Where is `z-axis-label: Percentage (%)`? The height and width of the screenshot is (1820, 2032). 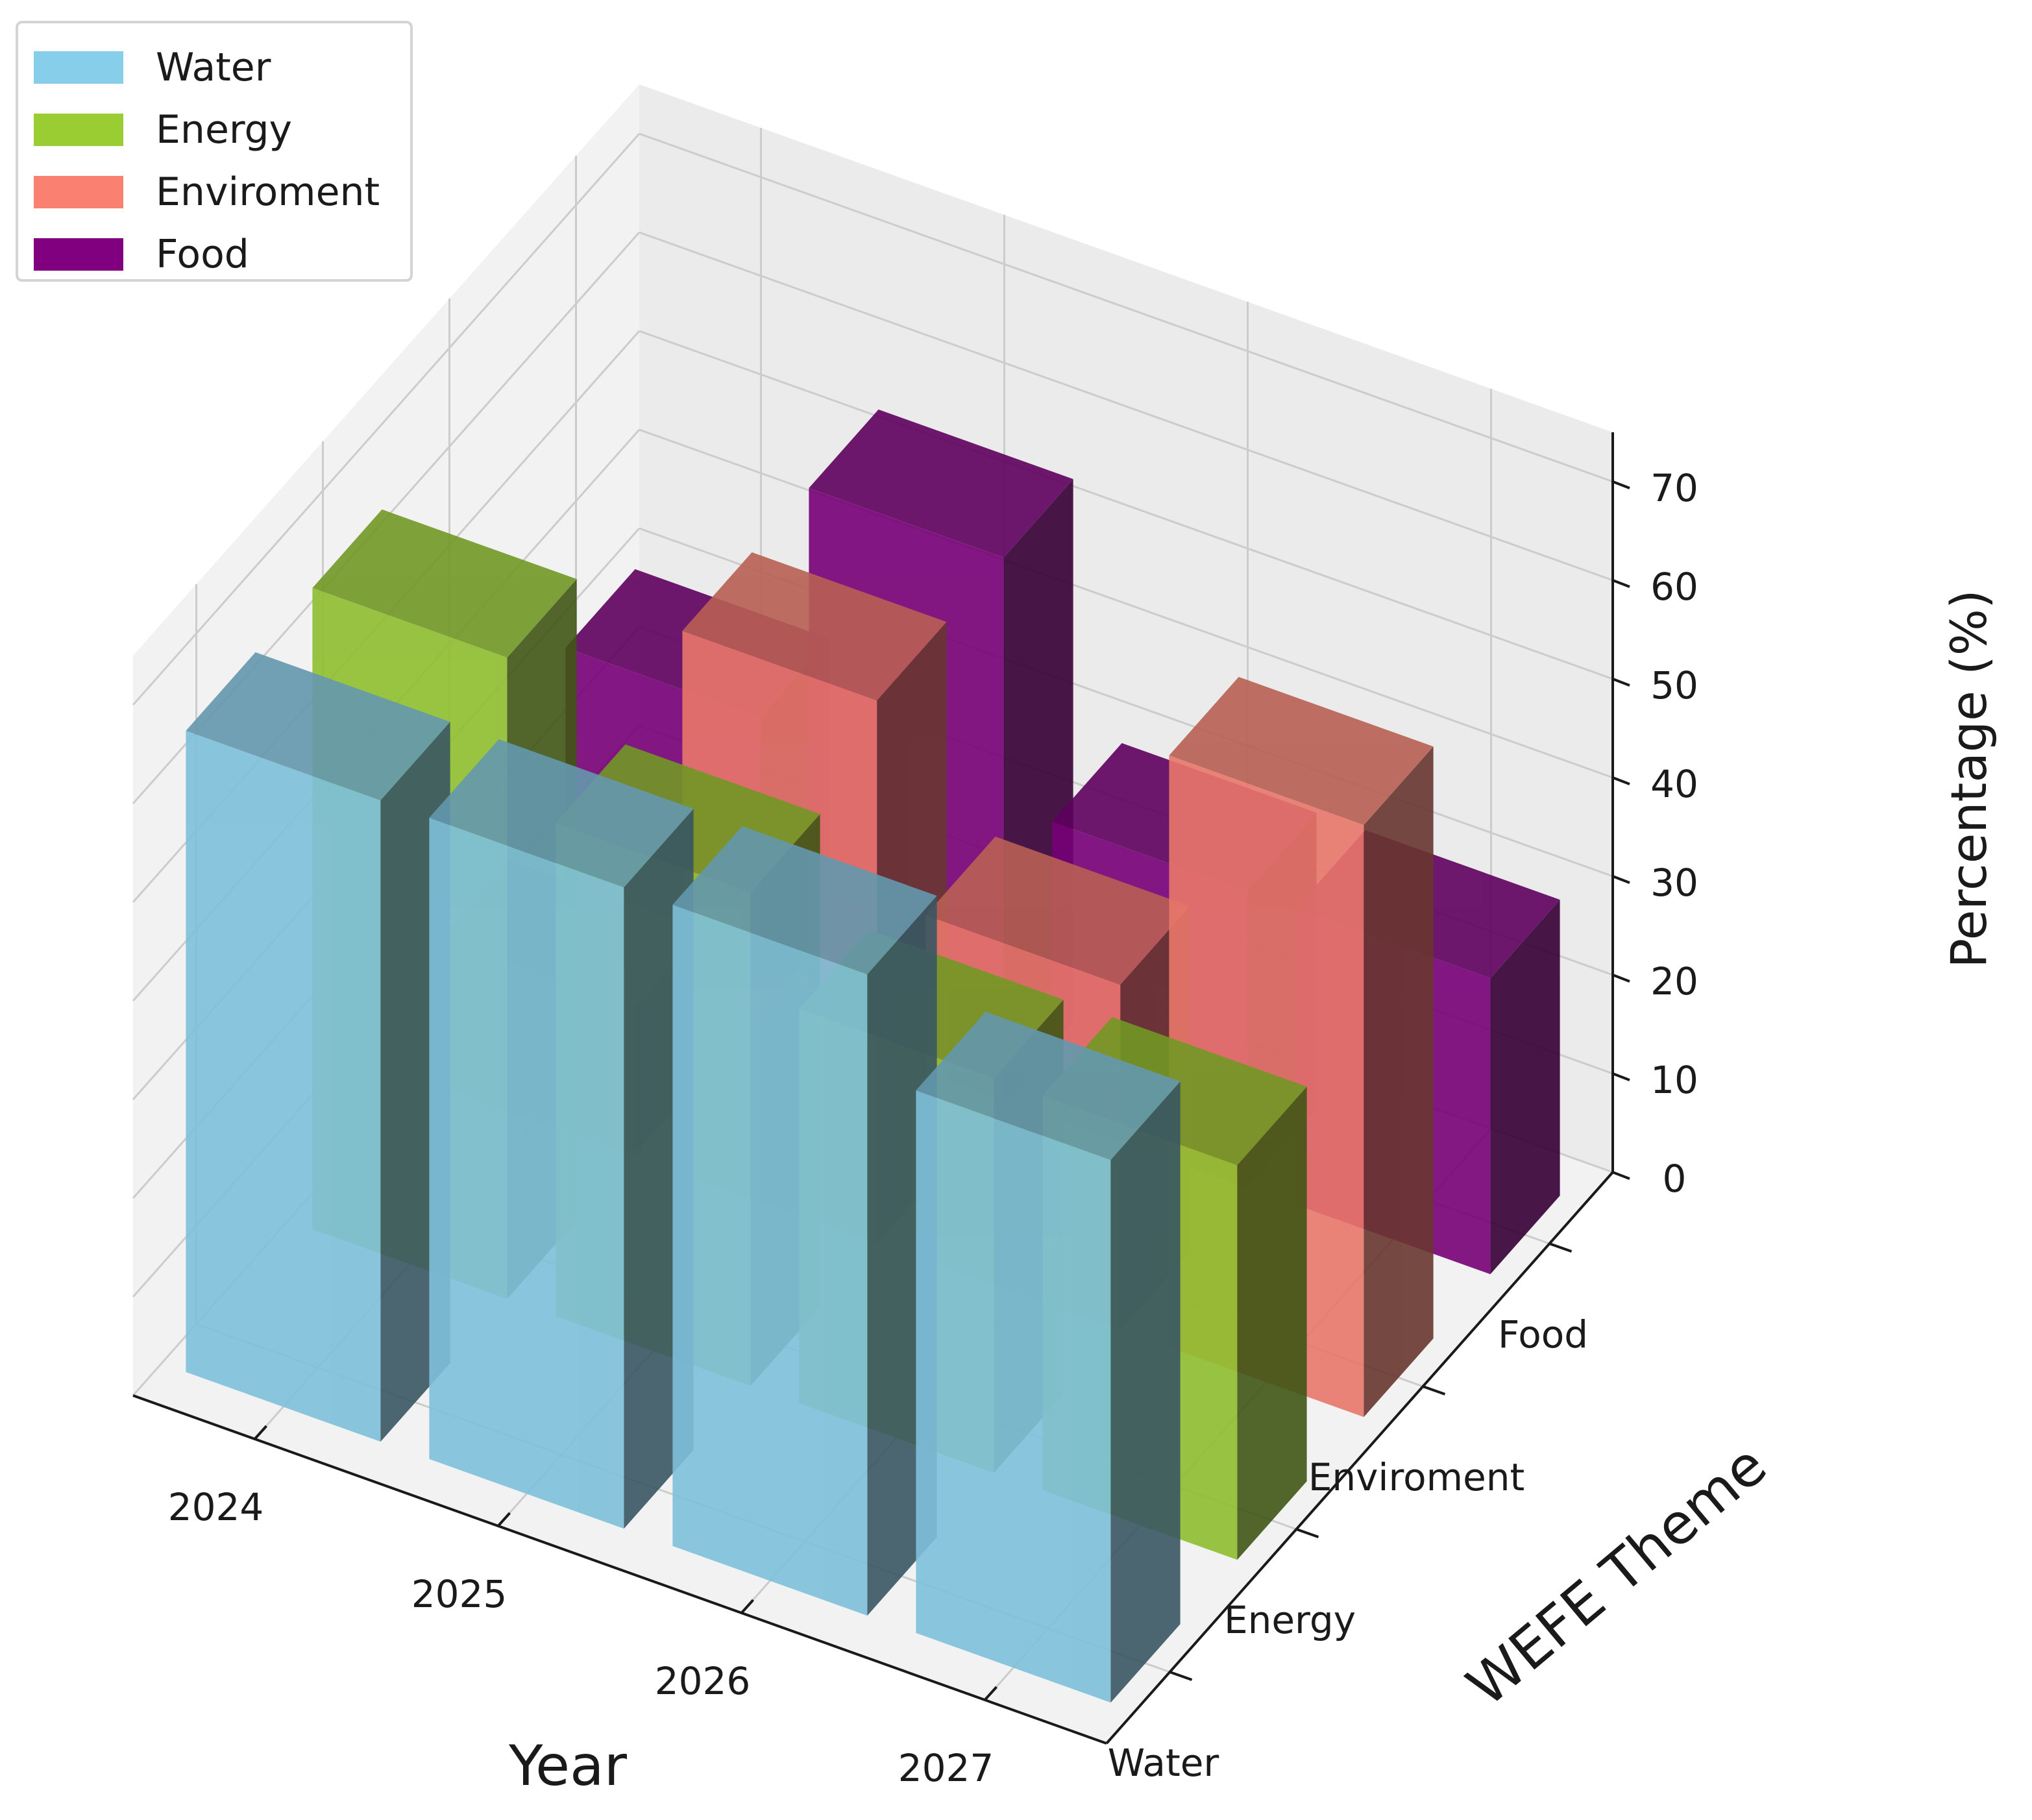
z-axis-label: Percentage (%) is located at coordinates (1969, 779).